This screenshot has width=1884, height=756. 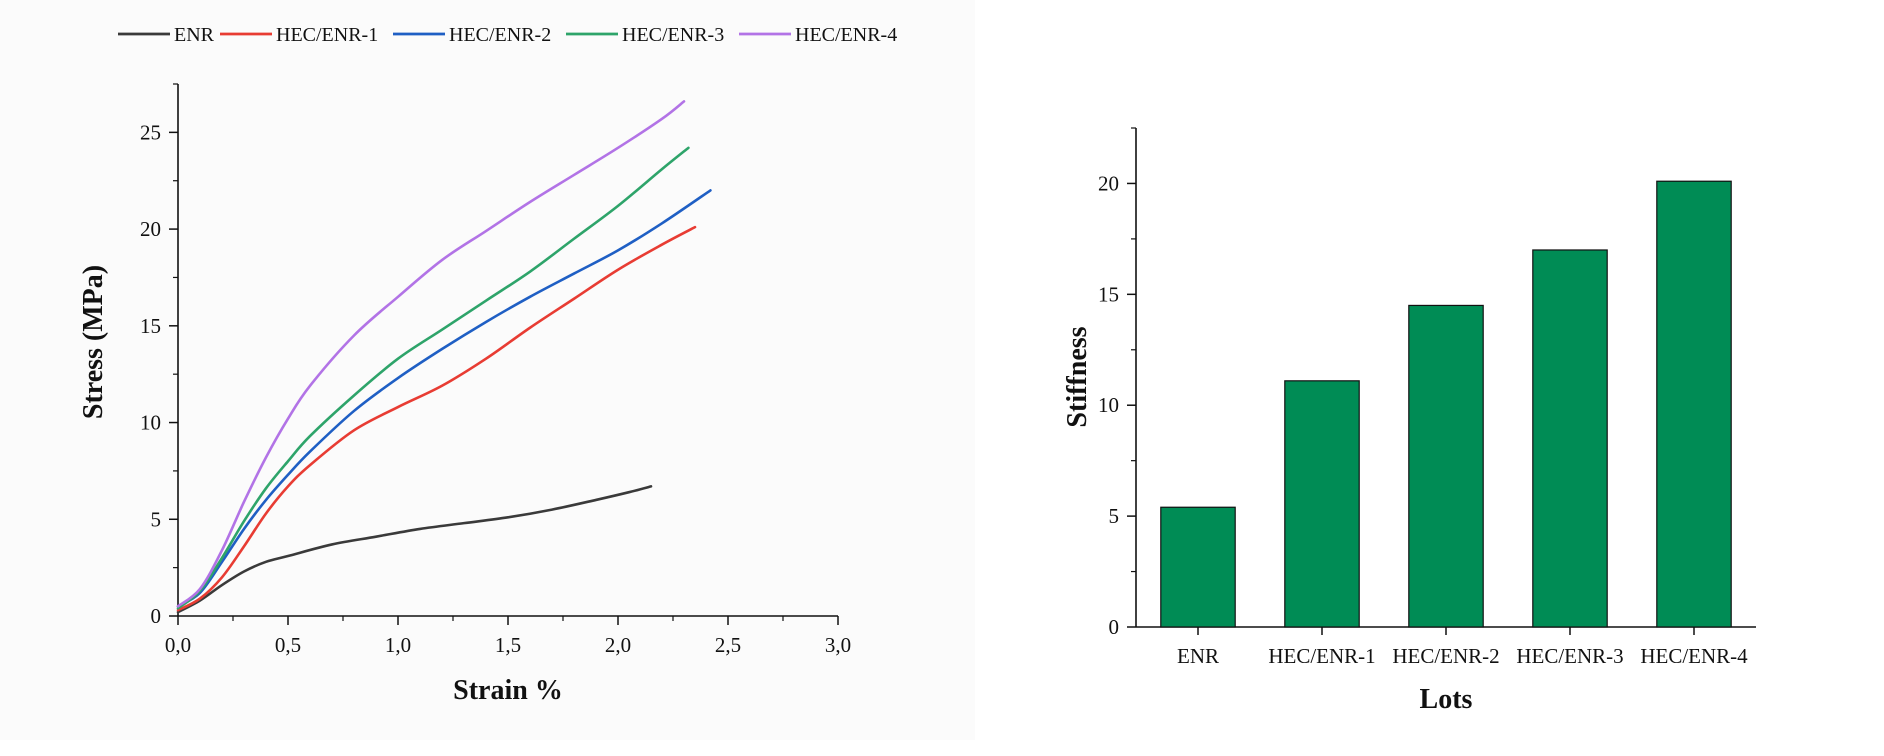 I want to click on line-x-tick-label: 3,0, so click(x=838, y=645).